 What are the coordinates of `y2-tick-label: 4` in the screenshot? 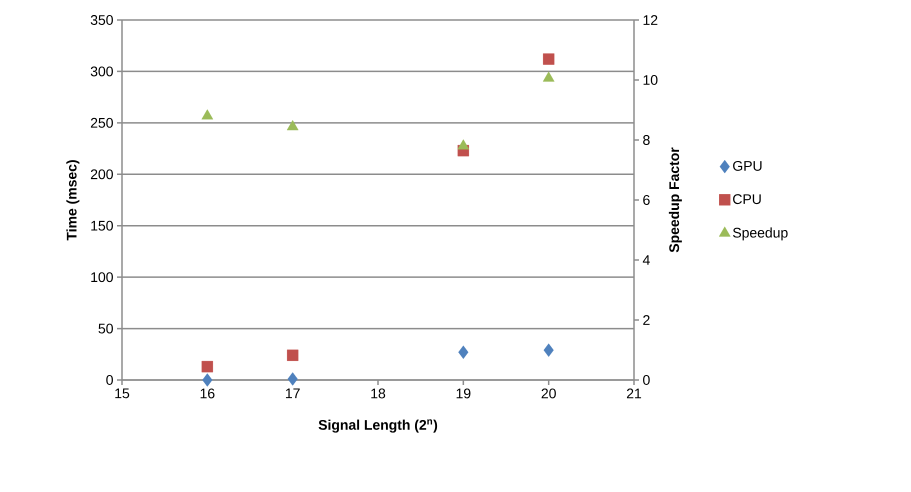 It's located at (646, 260).